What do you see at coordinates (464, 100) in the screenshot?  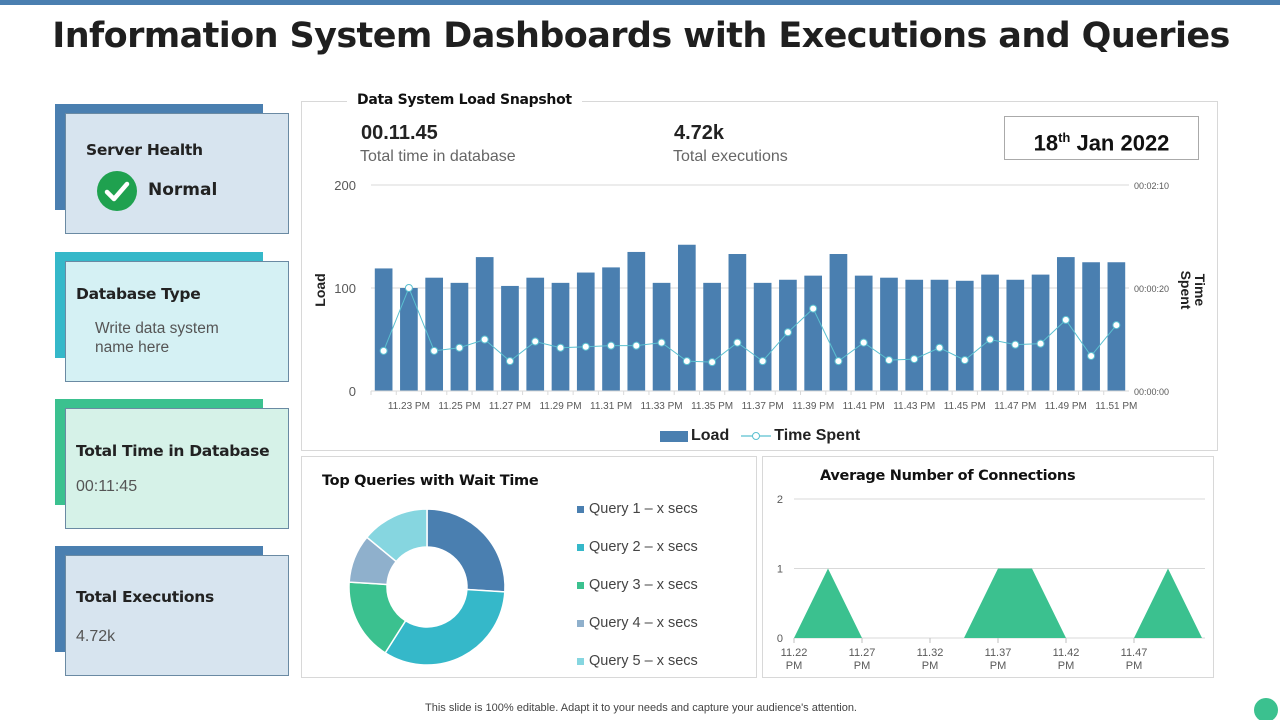 I see `load-snapshot-title: Data System Load Snapshot` at bounding box center [464, 100].